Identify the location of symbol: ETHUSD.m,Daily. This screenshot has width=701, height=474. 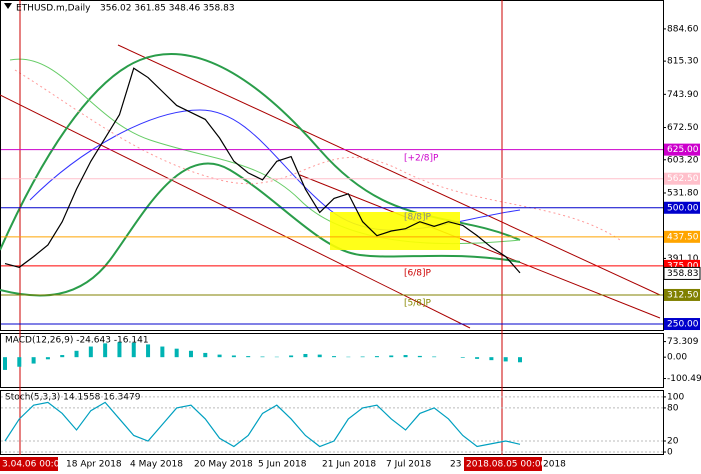
(53, 9).